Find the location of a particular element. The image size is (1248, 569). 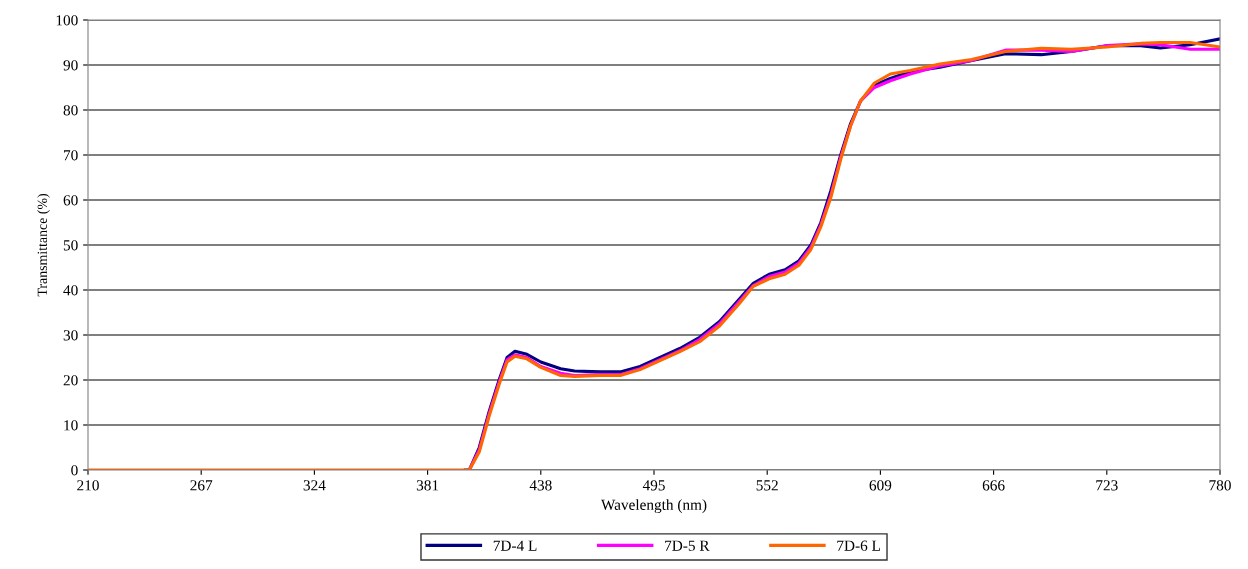

x-tick-label: 381 is located at coordinates (427, 485).